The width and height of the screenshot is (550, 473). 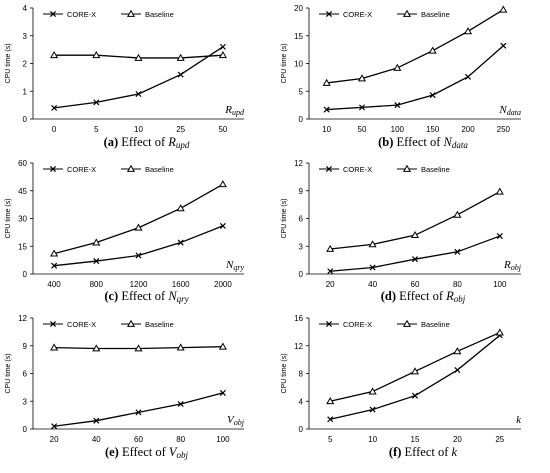 What do you see at coordinates (111, 142) in the screenshot?
I see `caption-prefix: (a)` at bounding box center [111, 142].